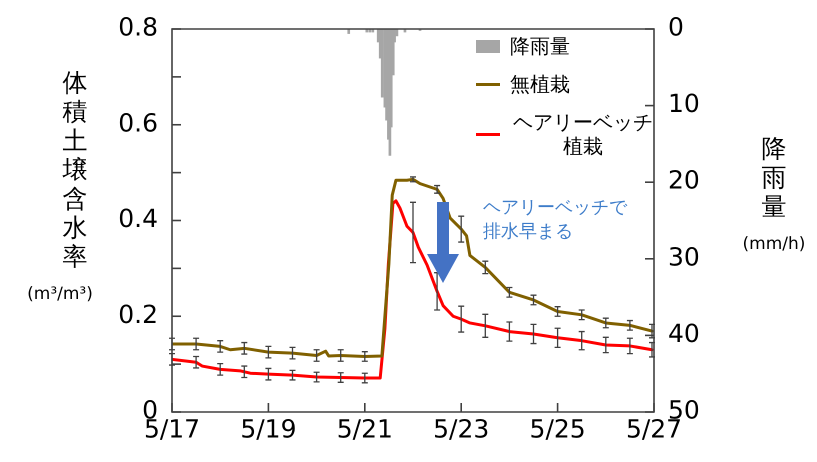 This screenshot has height=462, width=817. I want to click on y-tick-label: 0.2, so click(138, 314).